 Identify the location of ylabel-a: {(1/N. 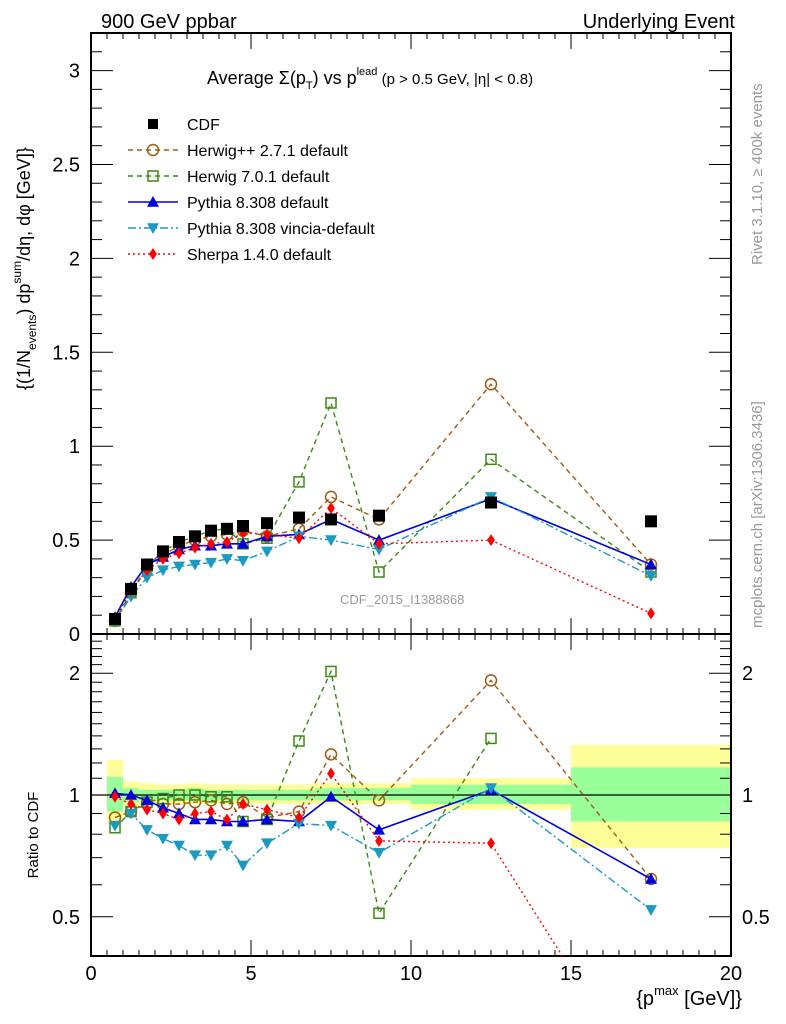
(24, 370).